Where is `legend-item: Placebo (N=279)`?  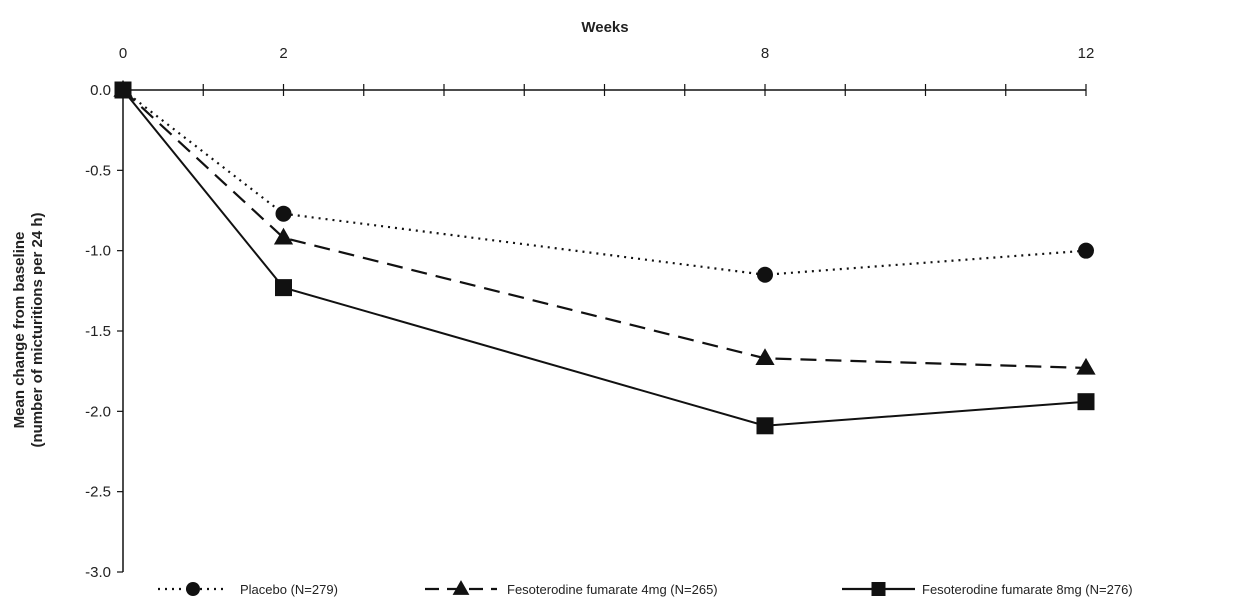
legend-item: Placebo (N=279) is located at coordinates (248, 589).